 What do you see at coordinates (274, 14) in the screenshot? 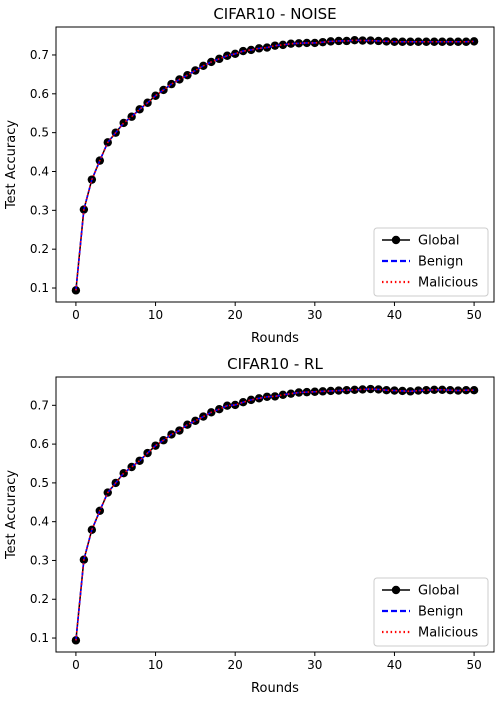
I see `chart-title: CIFAR10 - NOISE` at bounding box center [274, 14].